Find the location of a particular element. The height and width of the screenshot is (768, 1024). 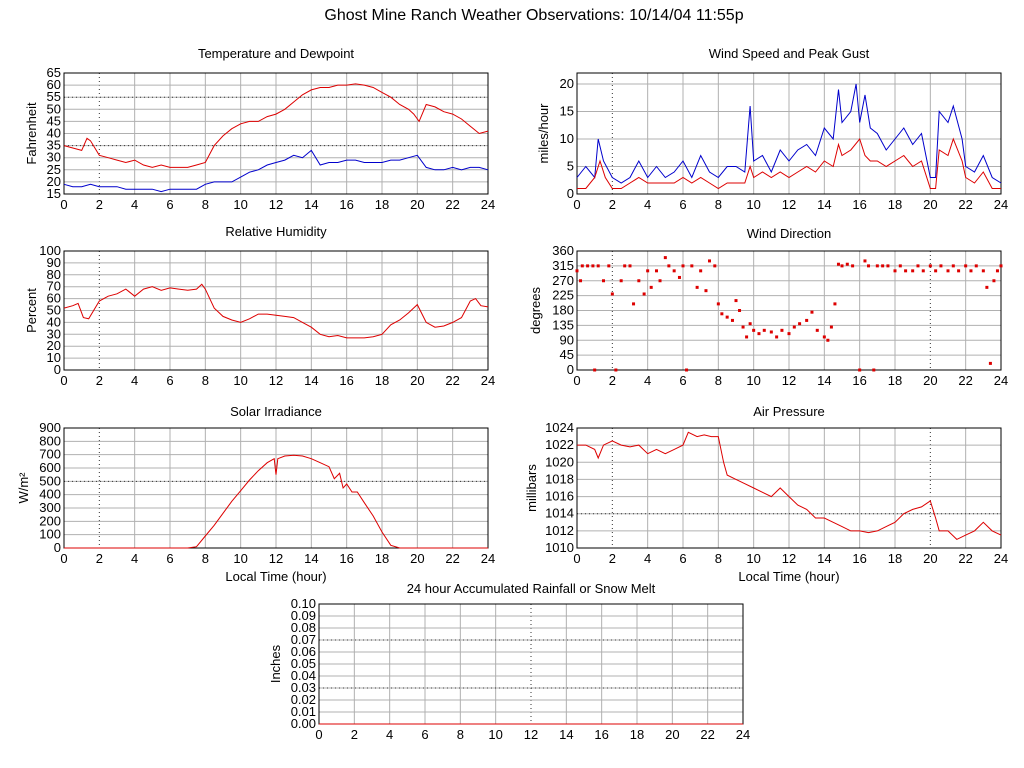

pressure-xtick-label: 24 is located at coordinates (1001, 558).